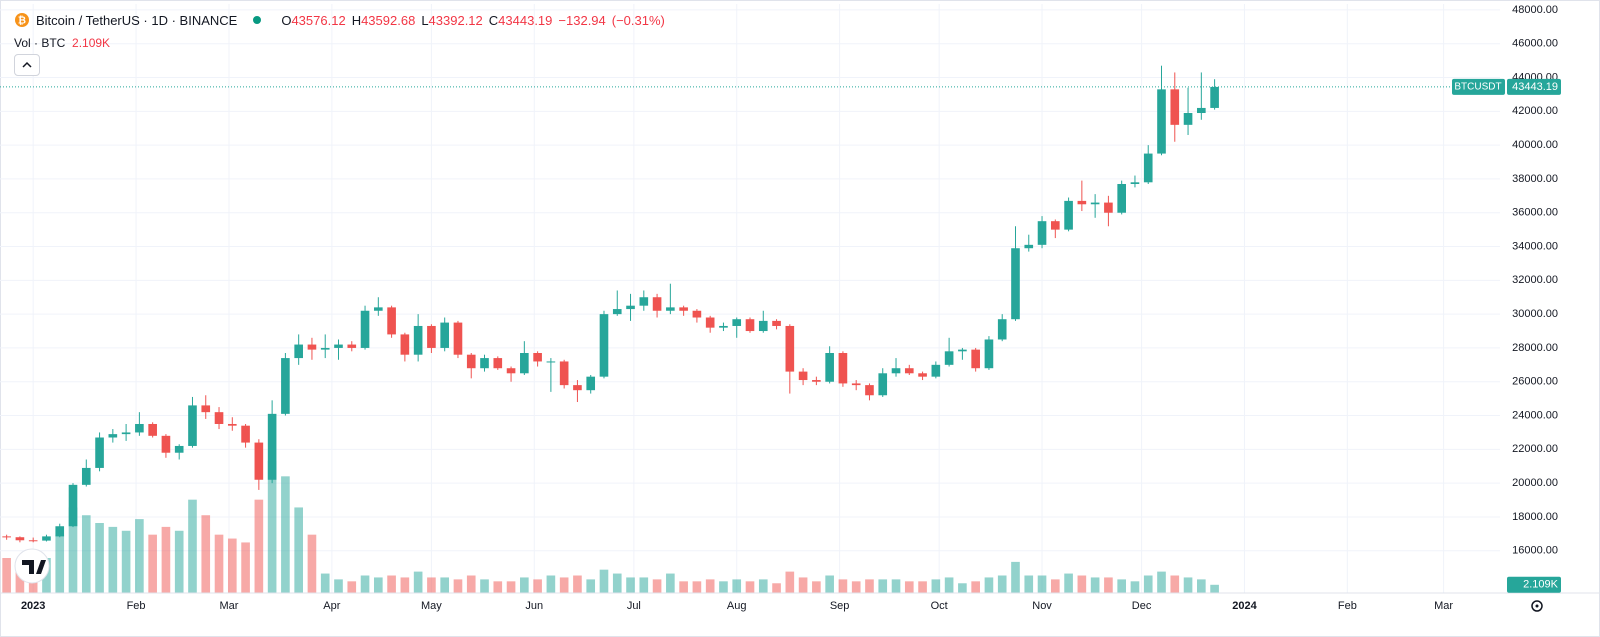 The width and height of the screenshot is (1600, 637). What do you see at coordinates (1535, 348) in the screenshot?
I see `y-tick-label: 28000.00` at bounding box center [1535, 348].